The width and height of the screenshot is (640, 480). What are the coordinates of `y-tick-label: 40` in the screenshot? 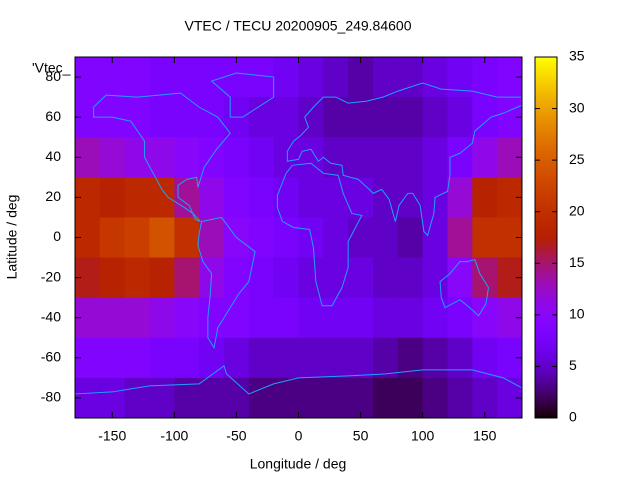 It's located at (53, 156).